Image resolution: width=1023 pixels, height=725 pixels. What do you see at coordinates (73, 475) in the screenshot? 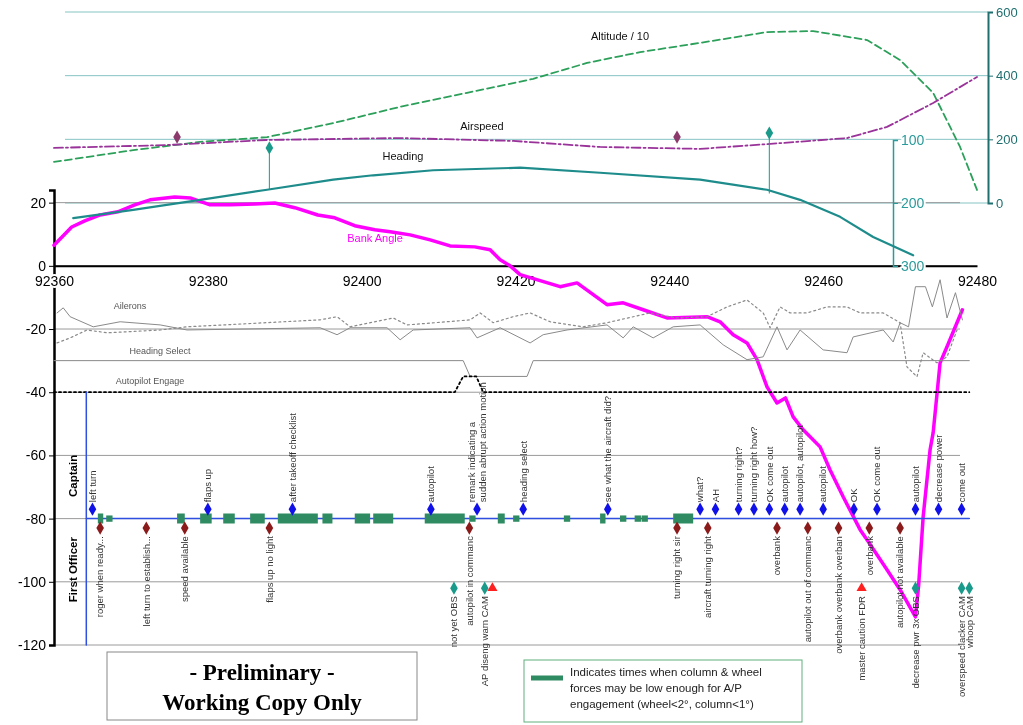
I see `annotation: Captain` at bounding box center [73, 475].